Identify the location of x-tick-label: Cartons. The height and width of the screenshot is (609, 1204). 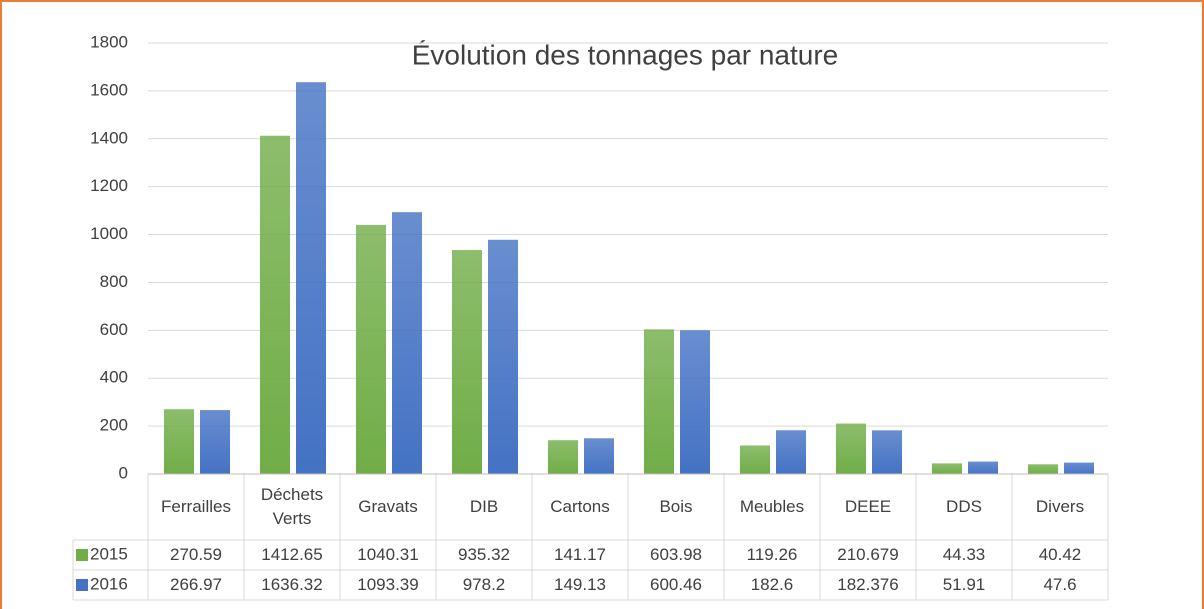
(580, 506).